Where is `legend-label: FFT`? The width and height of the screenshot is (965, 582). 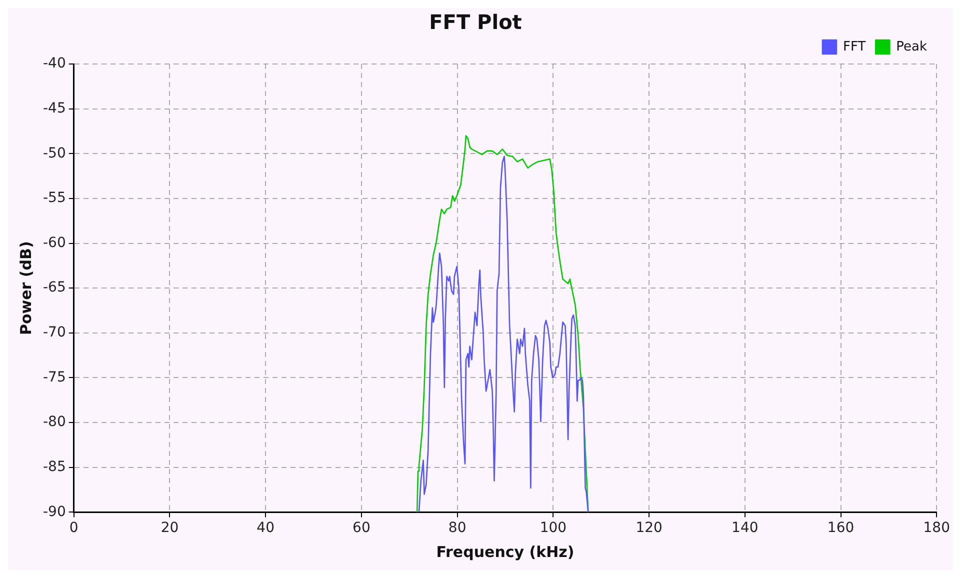 legend-label: FFT is located at coordinates (854, 46).